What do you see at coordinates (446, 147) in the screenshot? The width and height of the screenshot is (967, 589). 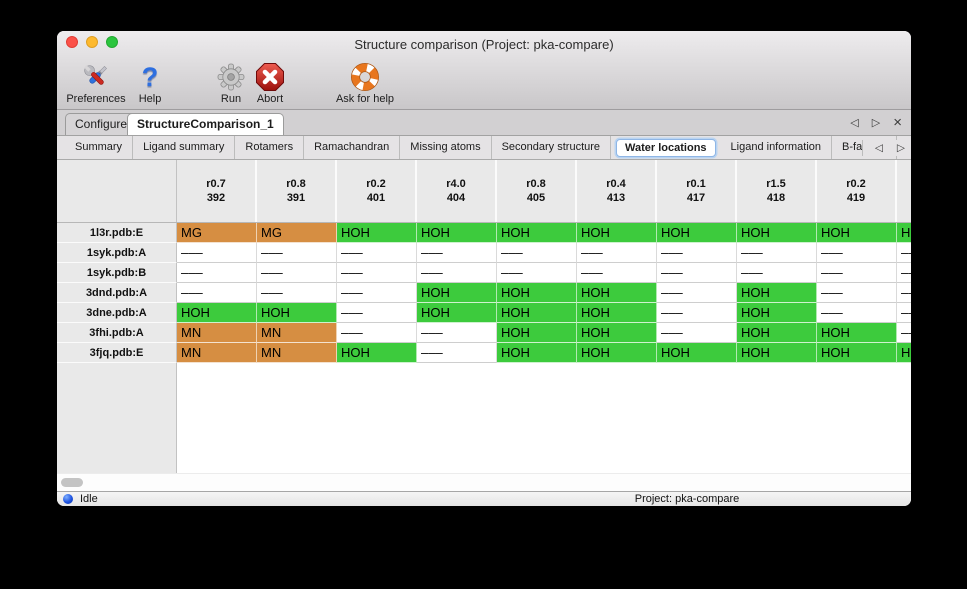 I see `subtab-missing-atoms: Missing atoms` at bounding box center [446, 147].